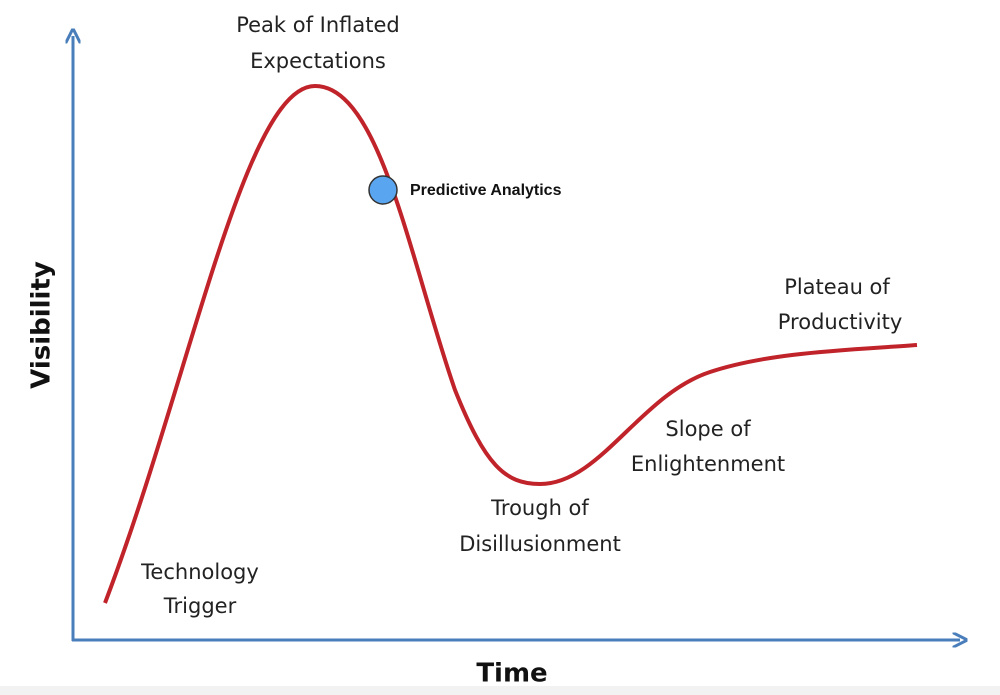 This screenshot has height=695, width=1000. What do you see at coordinates (540, 544) in the screenshot?
I see `phase-label: Disillusionment` at bounding box center [540, 544].